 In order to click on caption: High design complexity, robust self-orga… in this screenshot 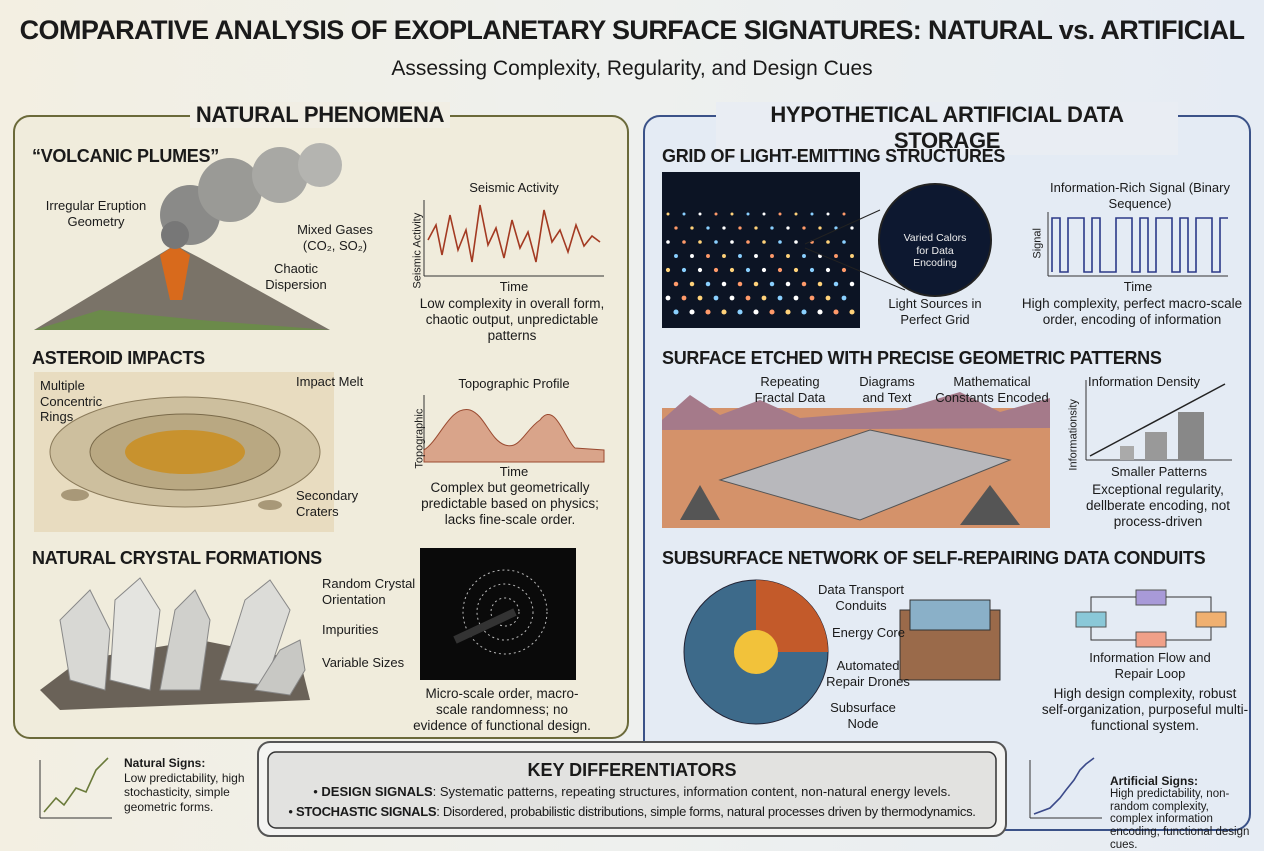, I will do `click(1145, 710)`.